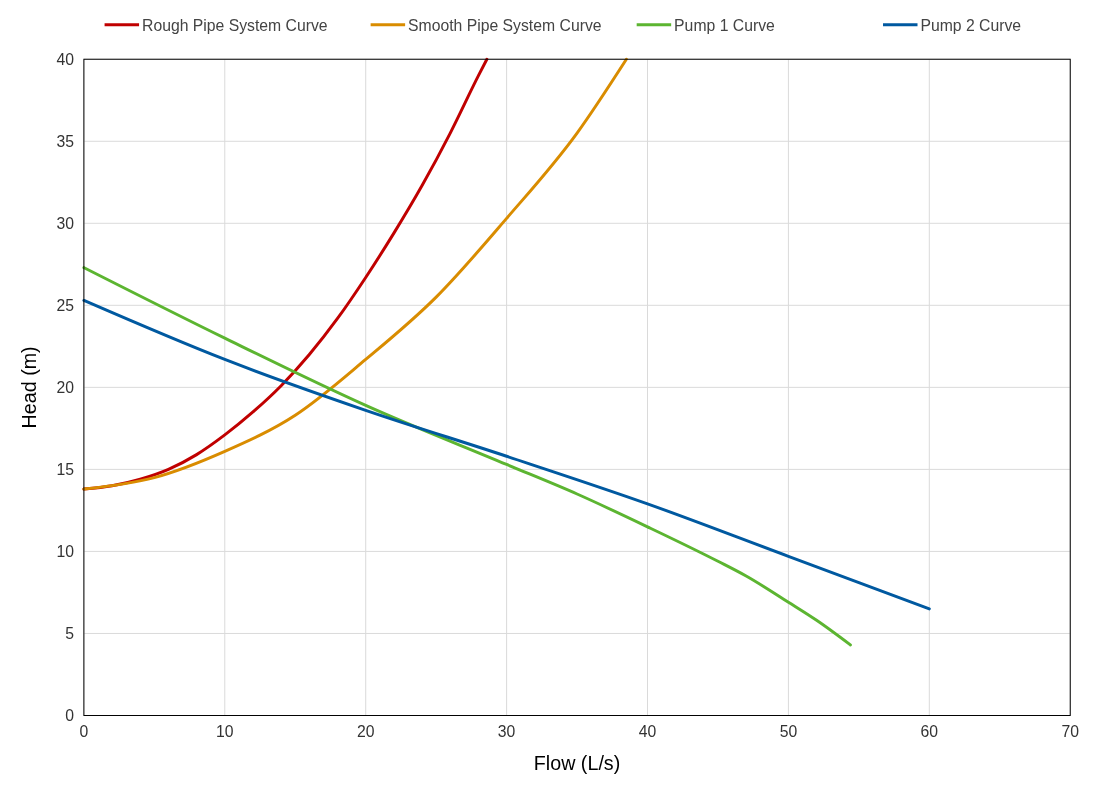 The image size is (1095, 785). What do you see at coordinates (647, 732) in the screenshot?
I see `x-tick-label: 40` at bounding box center [647, 732].